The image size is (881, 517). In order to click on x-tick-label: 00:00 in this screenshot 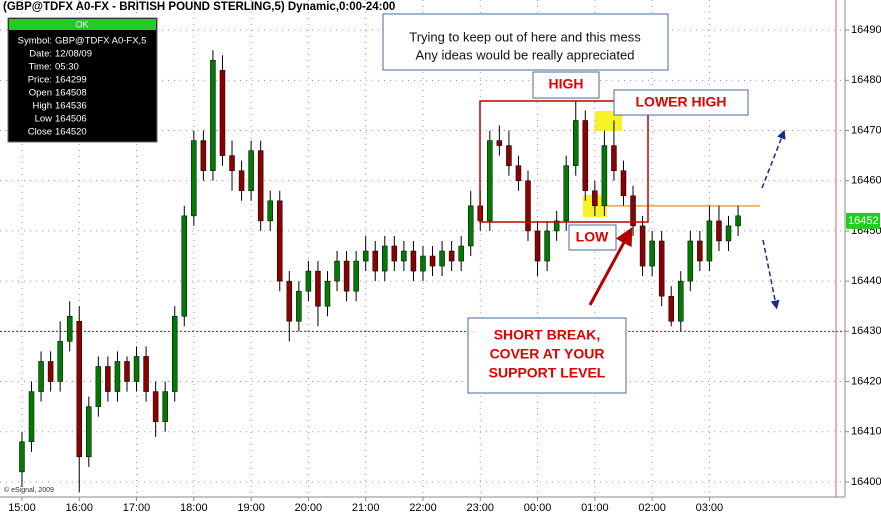, I will do `click(538, 508)`.